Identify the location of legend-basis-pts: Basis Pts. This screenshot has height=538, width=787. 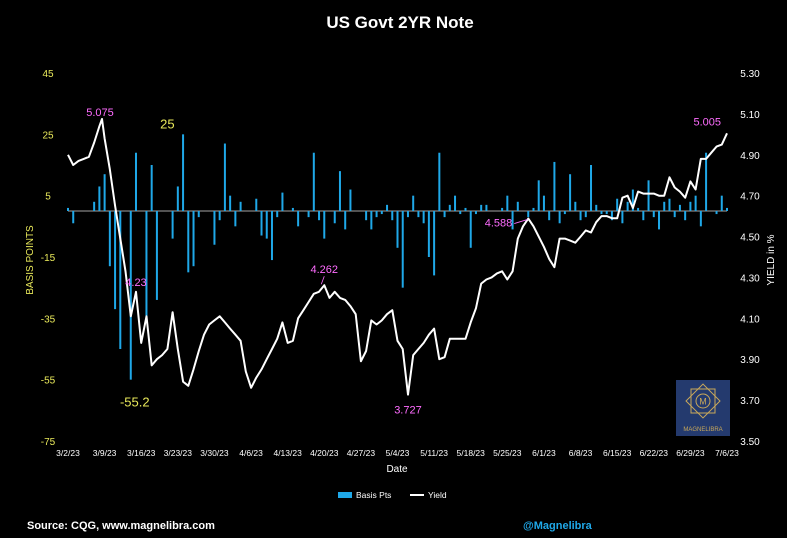
(373, 495).